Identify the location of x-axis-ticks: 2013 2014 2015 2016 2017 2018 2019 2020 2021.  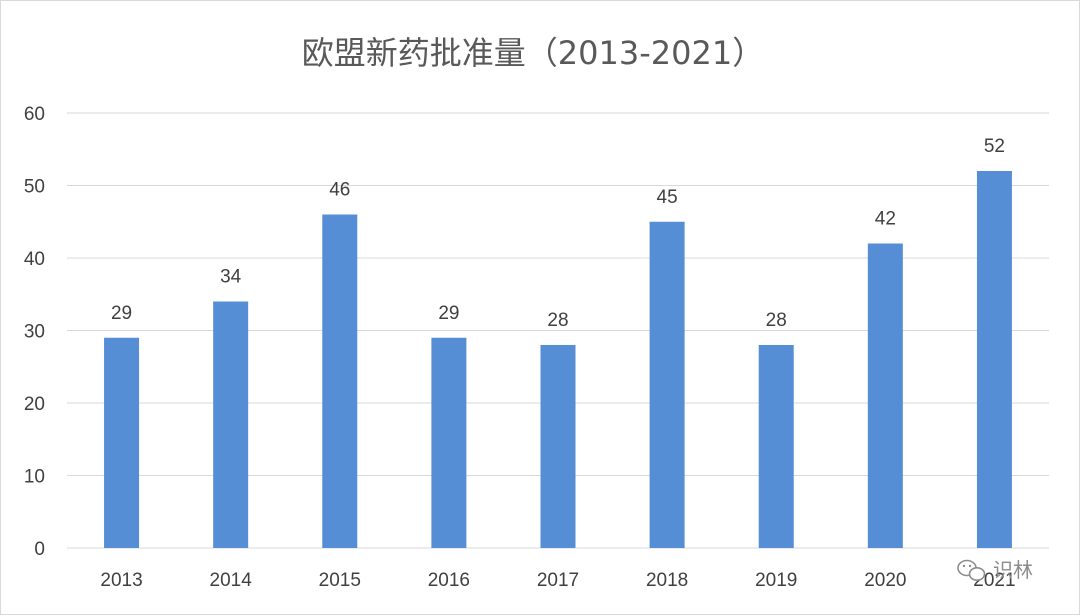
(557, 580).